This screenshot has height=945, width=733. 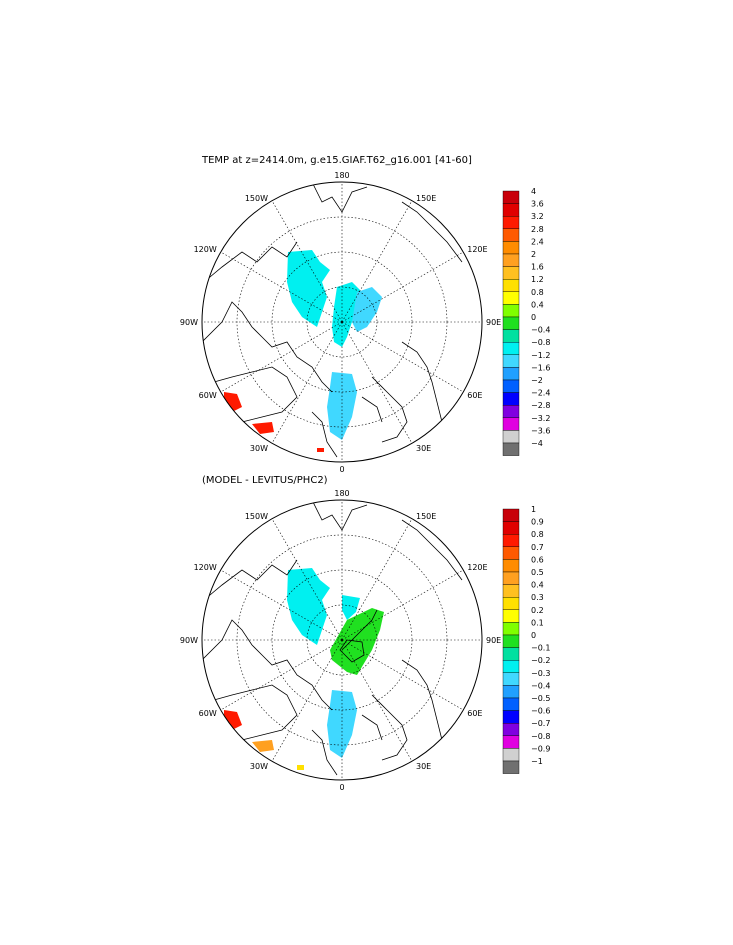 I want to click on panel2-map-border, so click(x=342, y=640).